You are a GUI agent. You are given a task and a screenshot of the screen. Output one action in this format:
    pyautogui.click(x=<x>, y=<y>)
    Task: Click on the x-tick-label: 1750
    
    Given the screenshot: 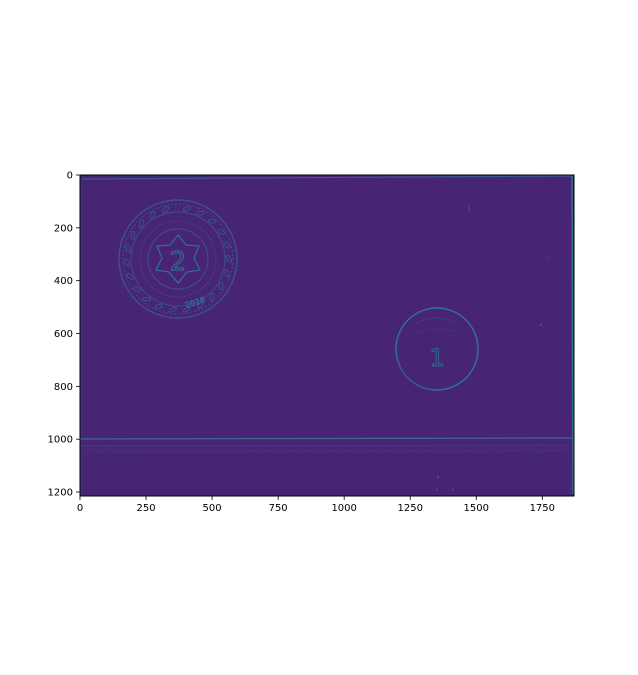 What is the action you would take?
    pyautogui.click(x=542, y=508)
    